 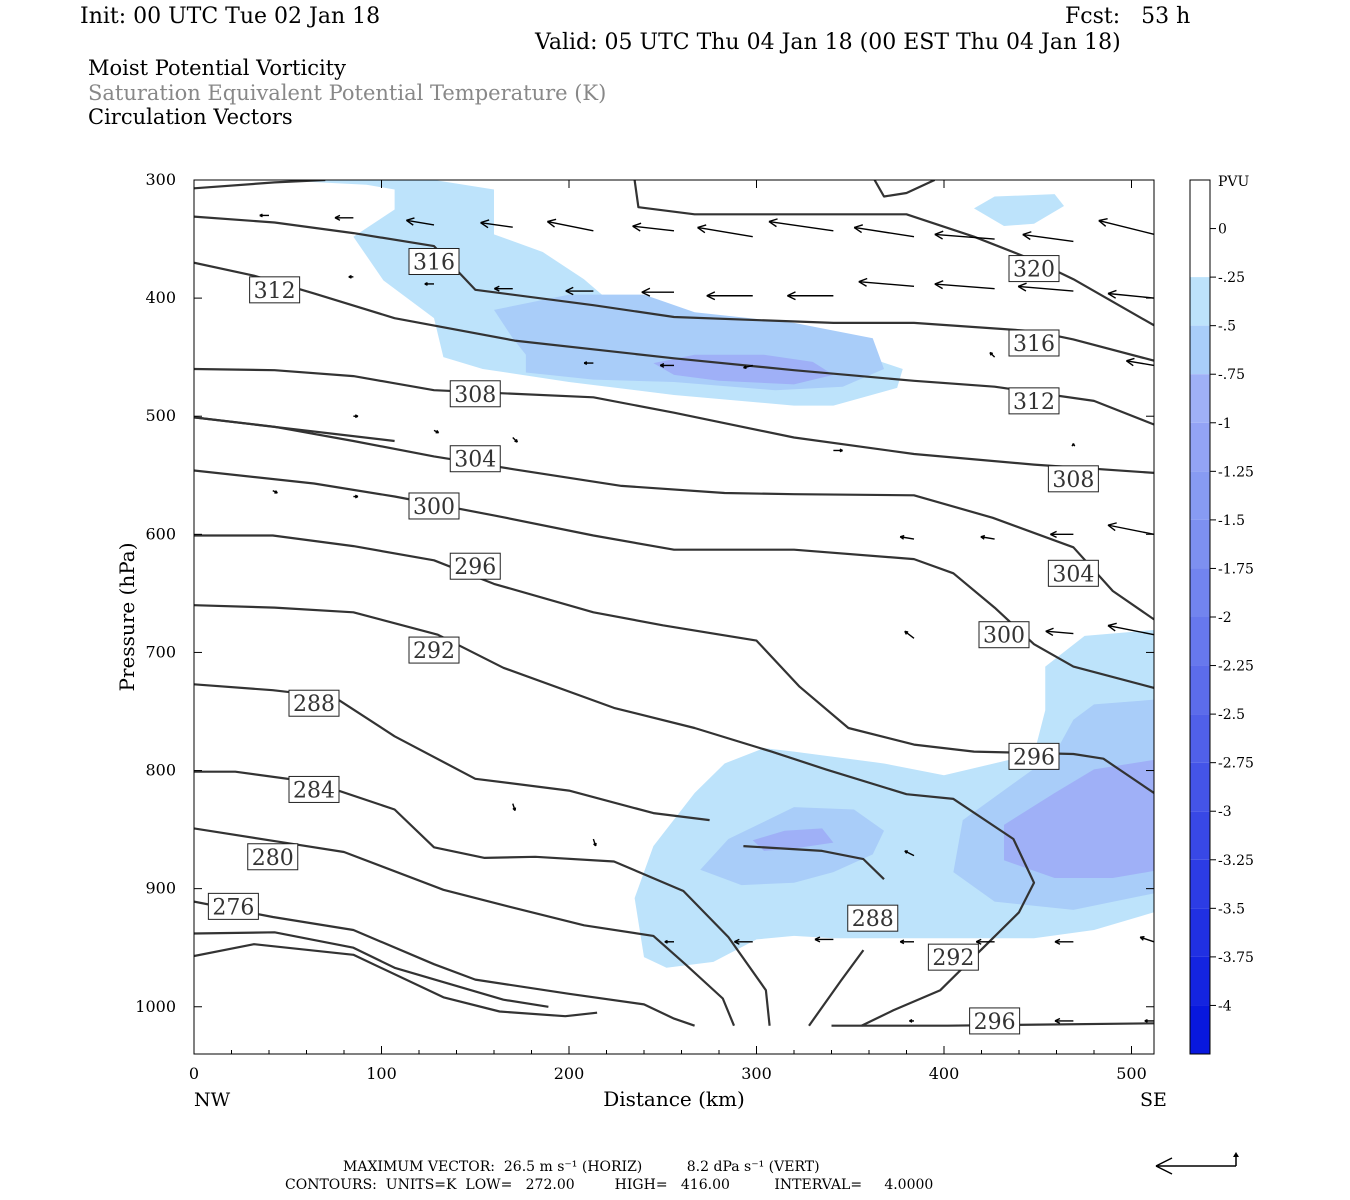 What do you see at coordinates (212, 1100) in the screenshot?
I see `x-left-direction-label: NW` at bounding box center [212, 1100].